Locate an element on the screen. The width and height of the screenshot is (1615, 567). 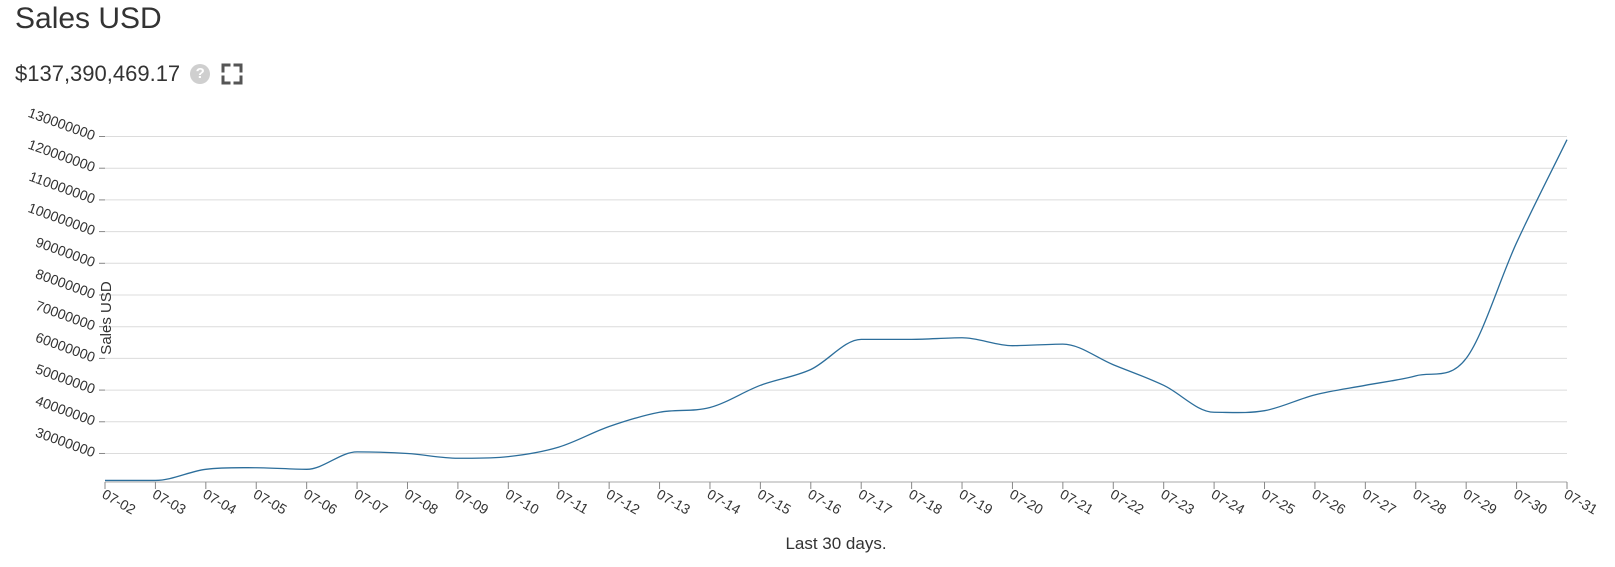
help-icon: ? is located at coordinates (200, 74).